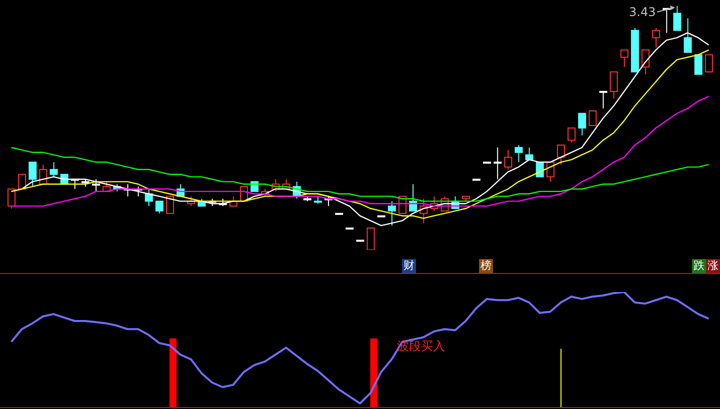 Image resolution: width=720 pixels, height=409 pixels. What do you see at coordinates (699, 266) in the screenshot?
I see `text: 跌` at bounding box center [699, 266].